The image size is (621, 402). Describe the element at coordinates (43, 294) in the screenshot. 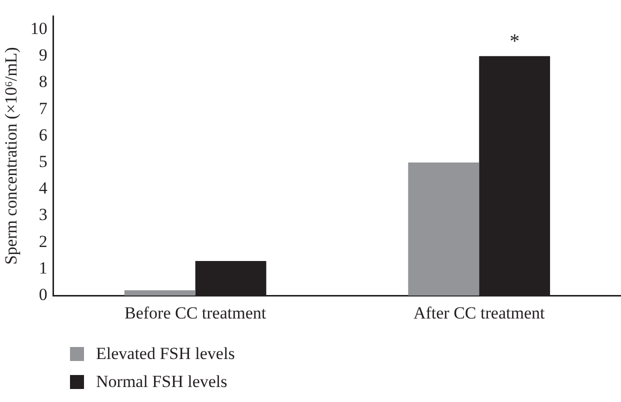

I see `y-tick-label: 0` at that location.